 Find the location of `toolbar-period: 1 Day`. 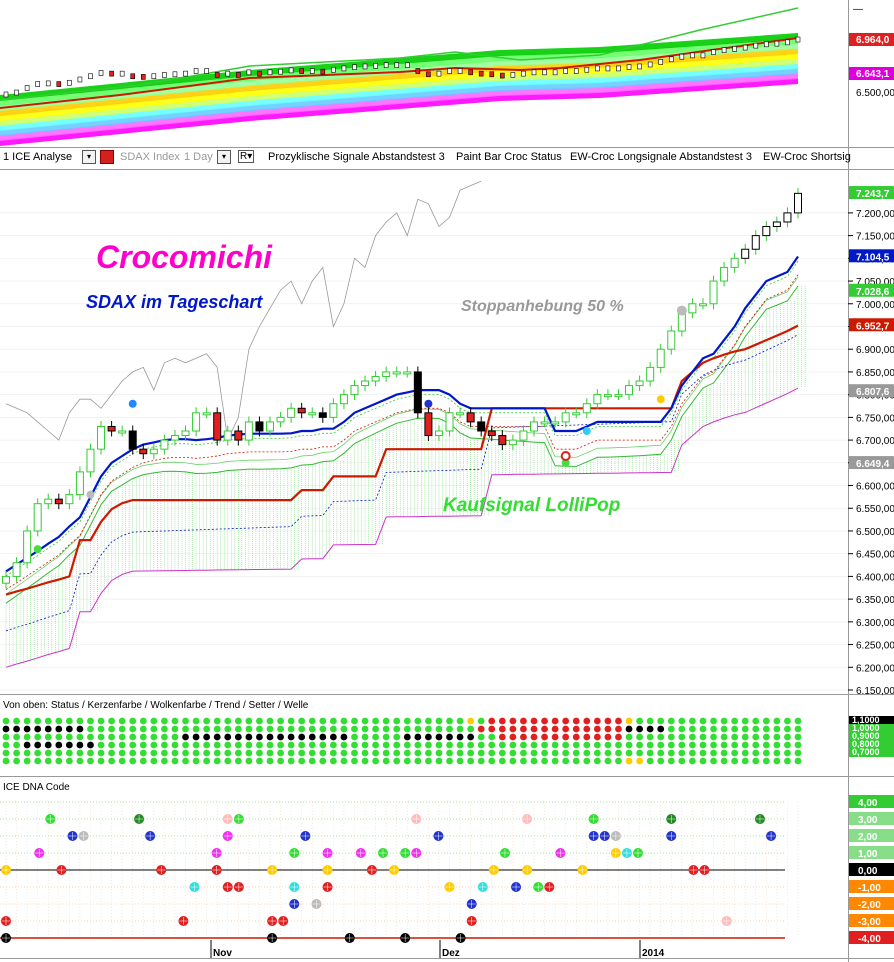

toolbar-period: 1 Day is located at coordinates (198, 157).